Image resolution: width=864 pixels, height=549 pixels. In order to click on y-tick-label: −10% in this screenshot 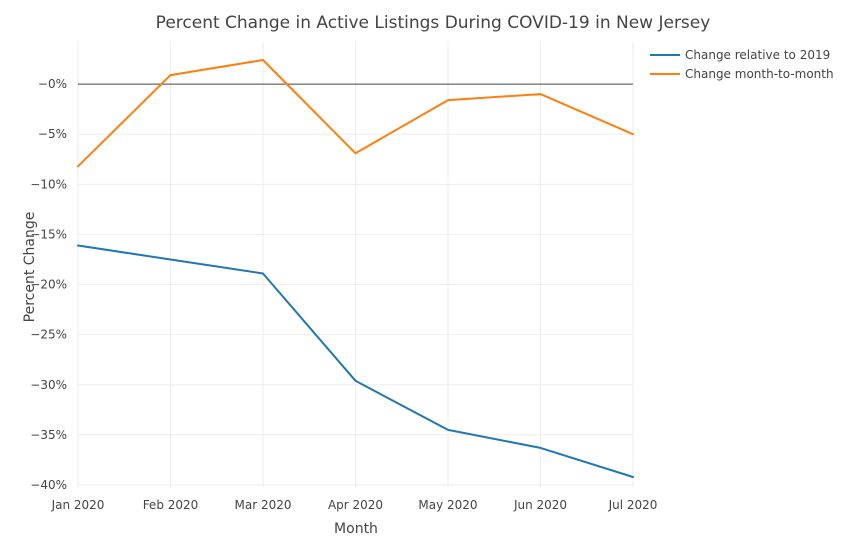, I will do `click(48, 184)`.